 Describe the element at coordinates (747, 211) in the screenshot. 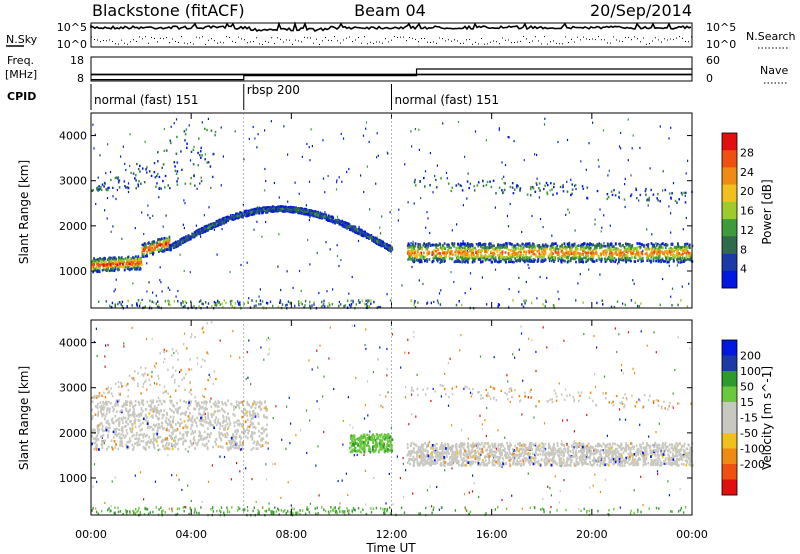

I see `colorbar-tick-label: 16` at that location.